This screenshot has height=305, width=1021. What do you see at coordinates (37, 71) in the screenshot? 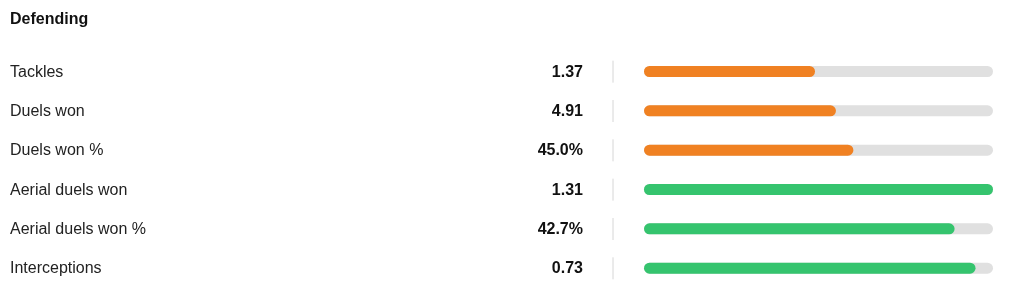
I see `y-tick-label: Tackles` at bounding box center [37, 71].